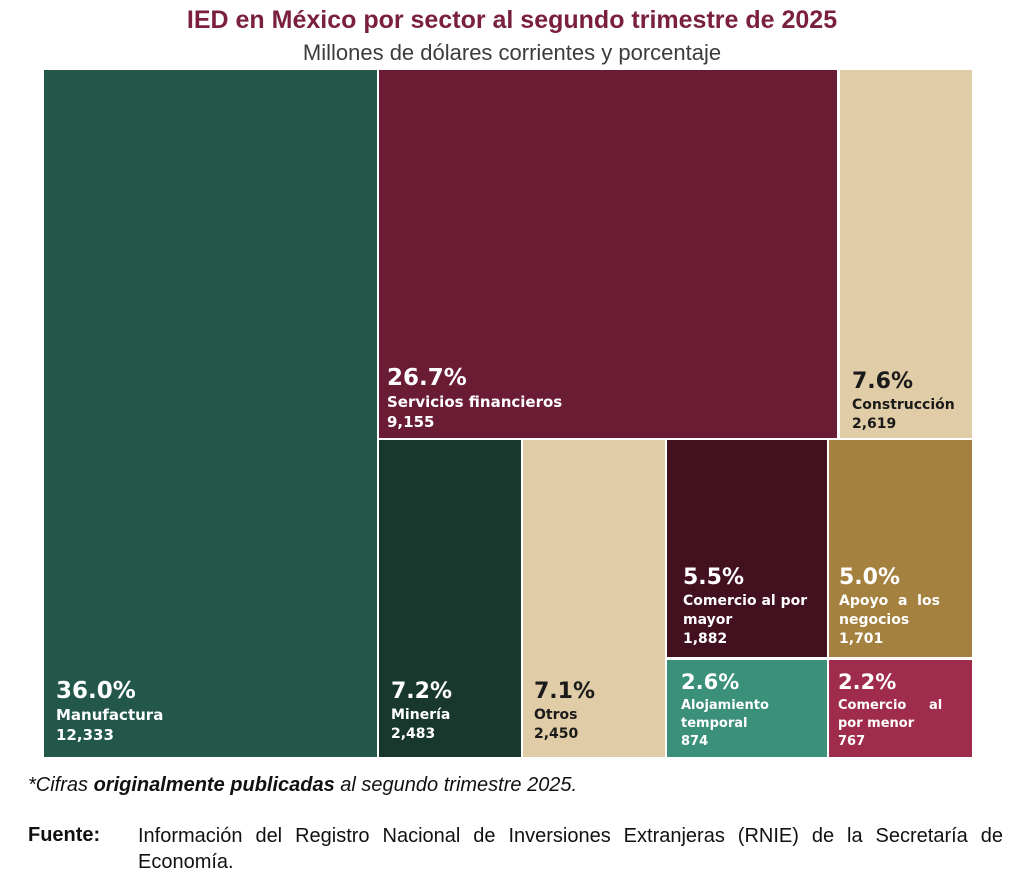 The height and width of the screenshot is (886, 1024). What do you see at coordinates (96, 691) in the screenshot?
I see `tile-percentage: 36.0%` at bounding box center [96, 691].